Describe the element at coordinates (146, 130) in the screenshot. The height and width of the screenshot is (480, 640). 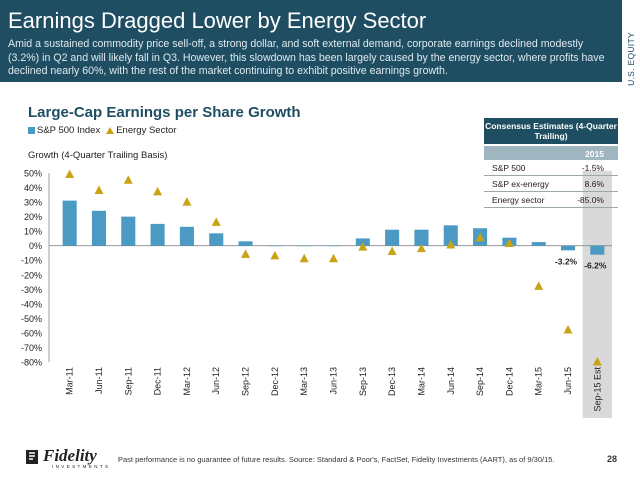
I see `legend-energy-label: Energy Sector` at that location.